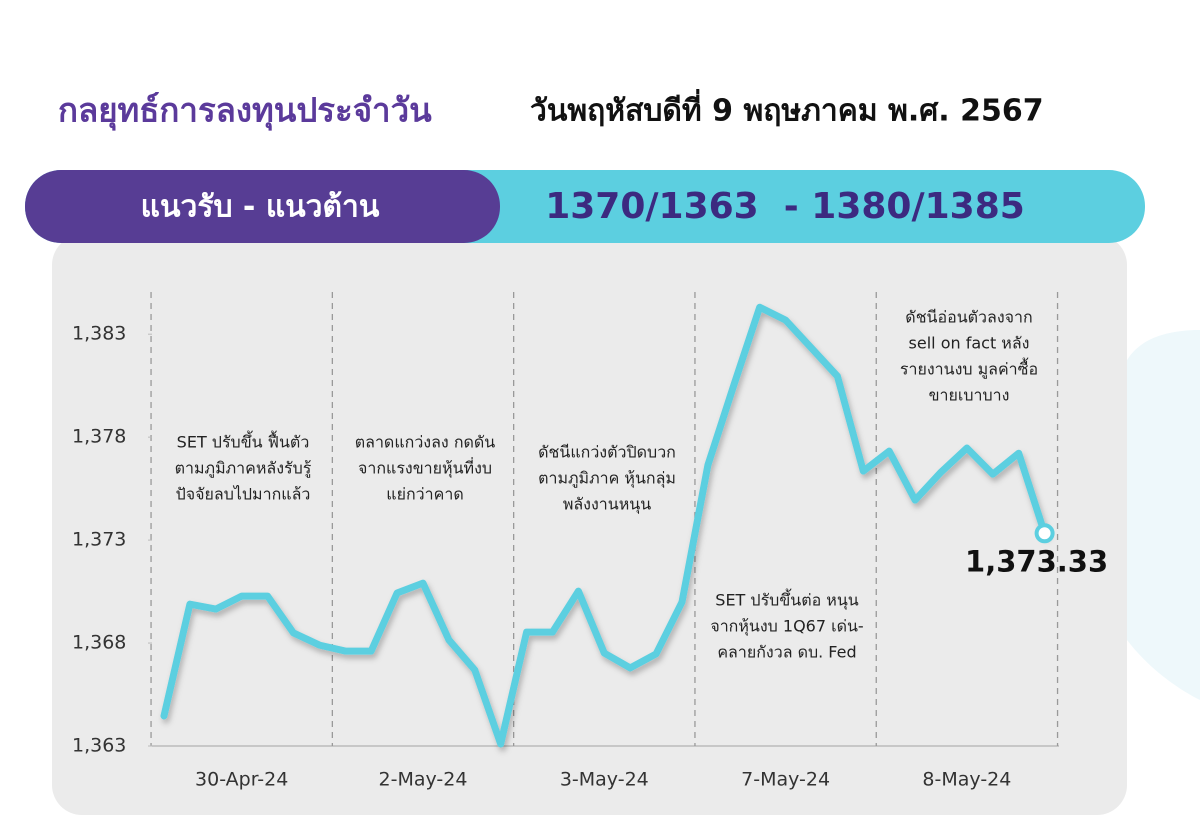  Describe the element at coordinates (425, 442) in the screenshot. I see `annotation: ตลาดแกว่งลง กดดัน` at that location.